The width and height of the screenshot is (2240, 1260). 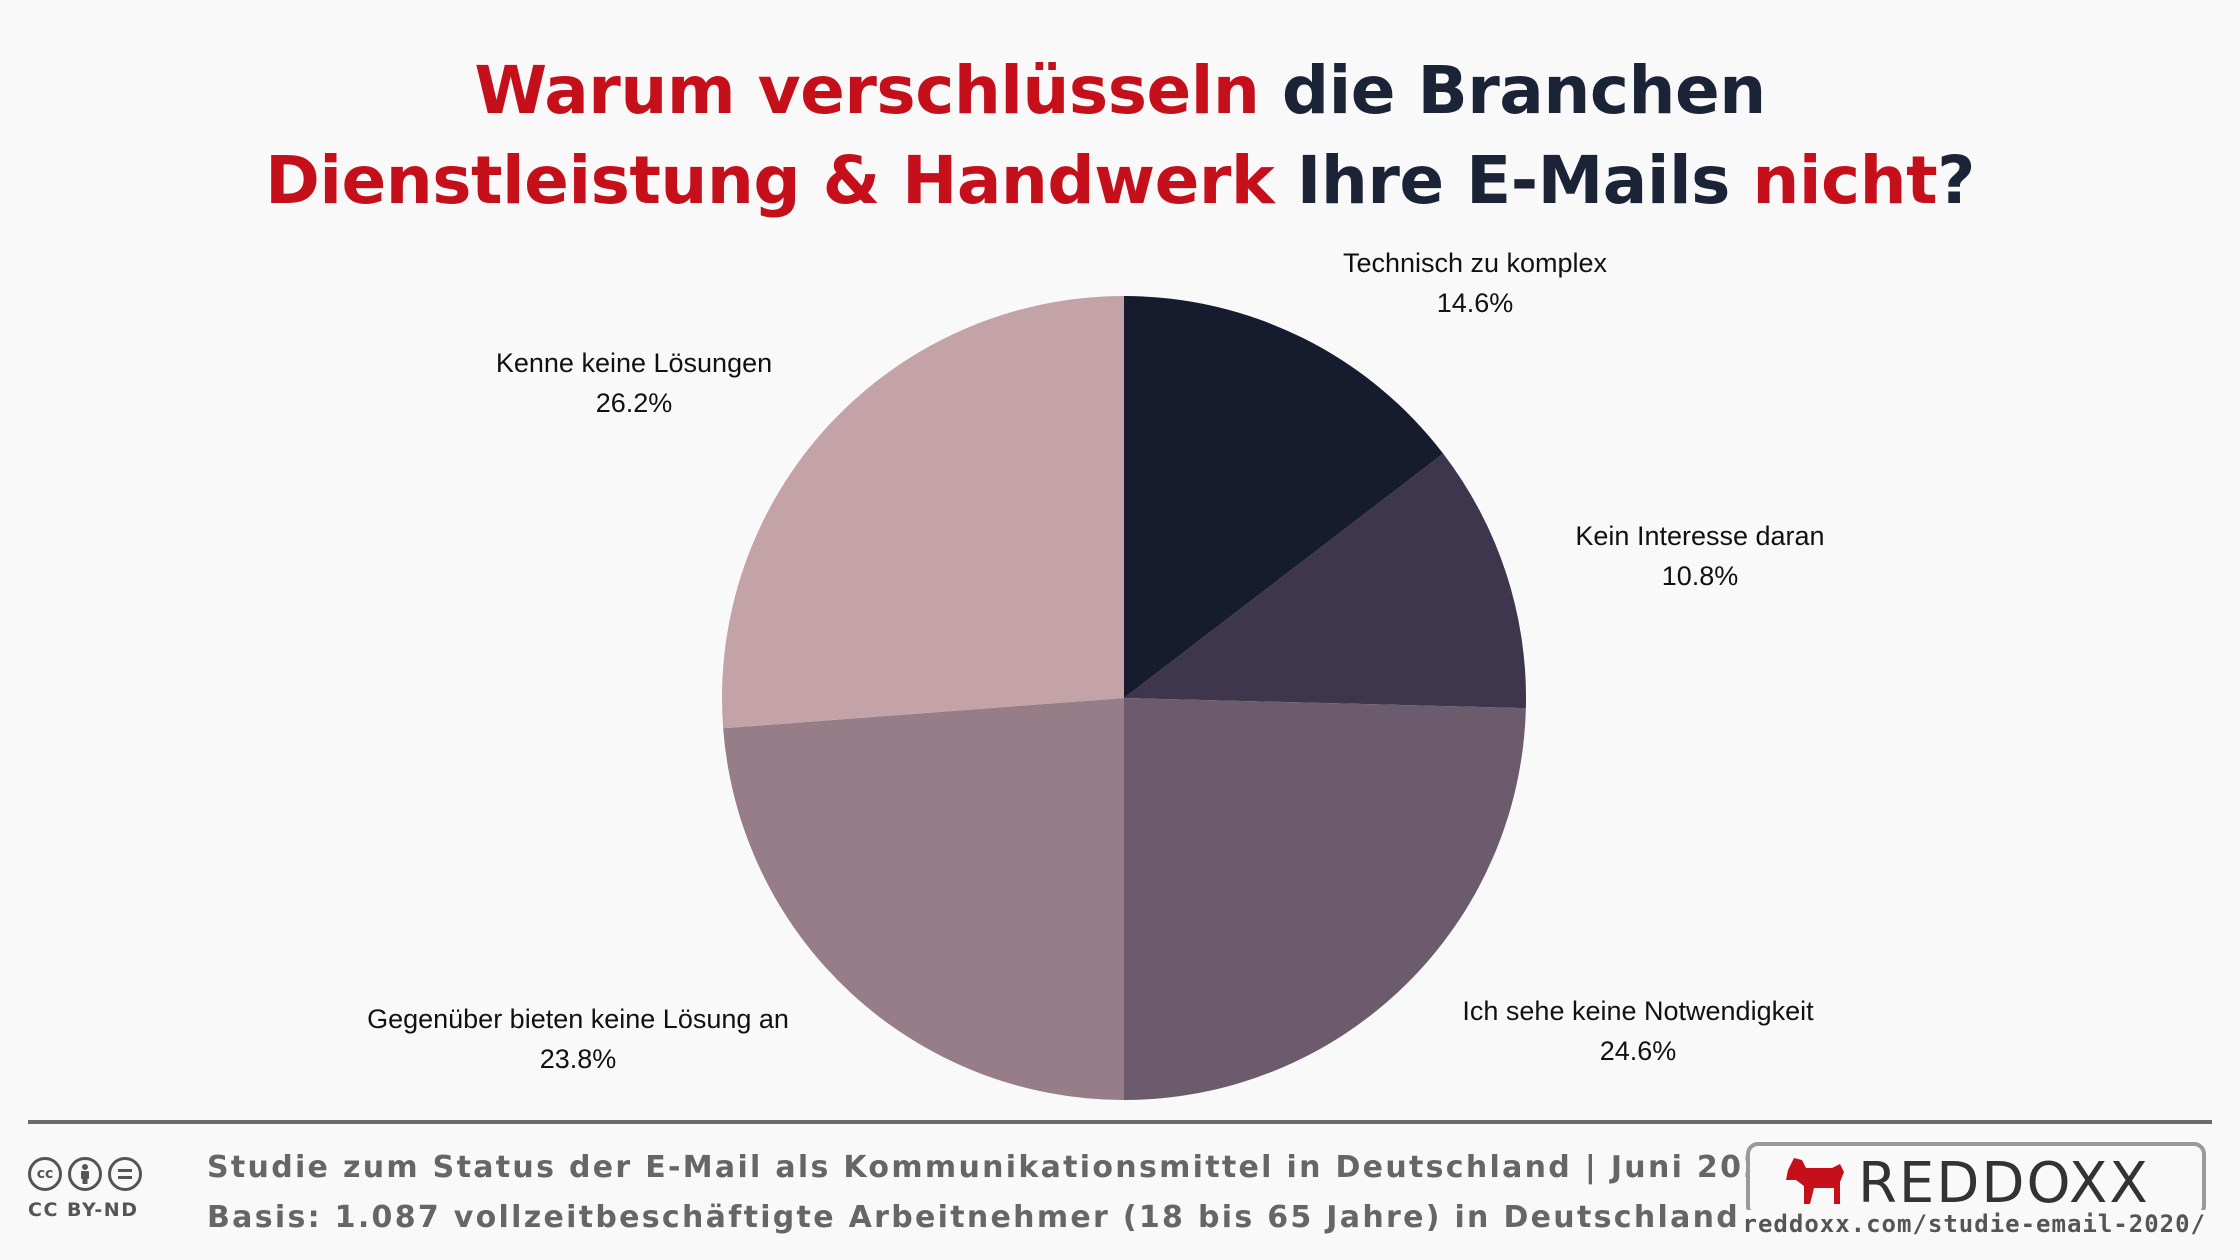 I want to click on title-highlight: Dienstleistung & Handwerk, so click(x=770, y=180).